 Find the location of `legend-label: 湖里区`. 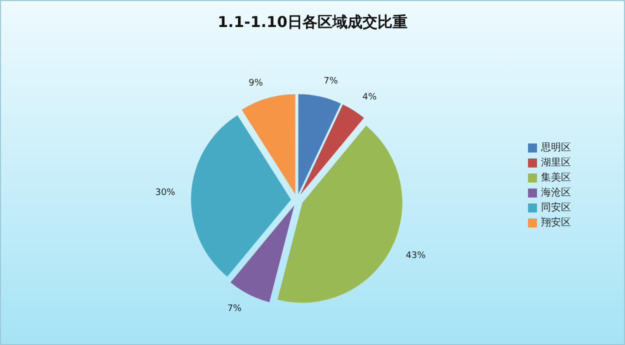

legend-label: 湖里区 is located at coordinates (556, 162).